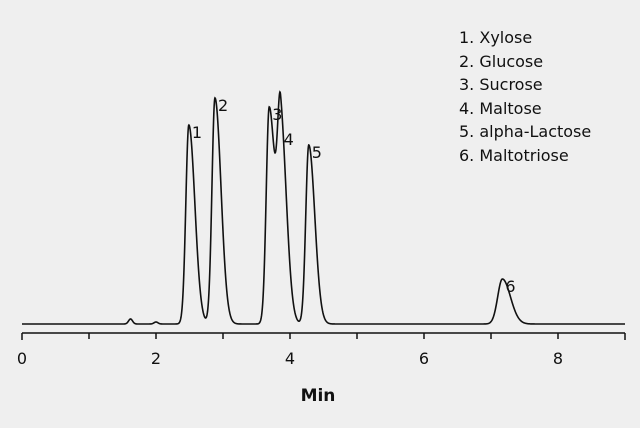 The image size is (640, 428). Describe the element at coordinates (290, 358) in the screenshot. I see `x-tick-label: 4` at that location.